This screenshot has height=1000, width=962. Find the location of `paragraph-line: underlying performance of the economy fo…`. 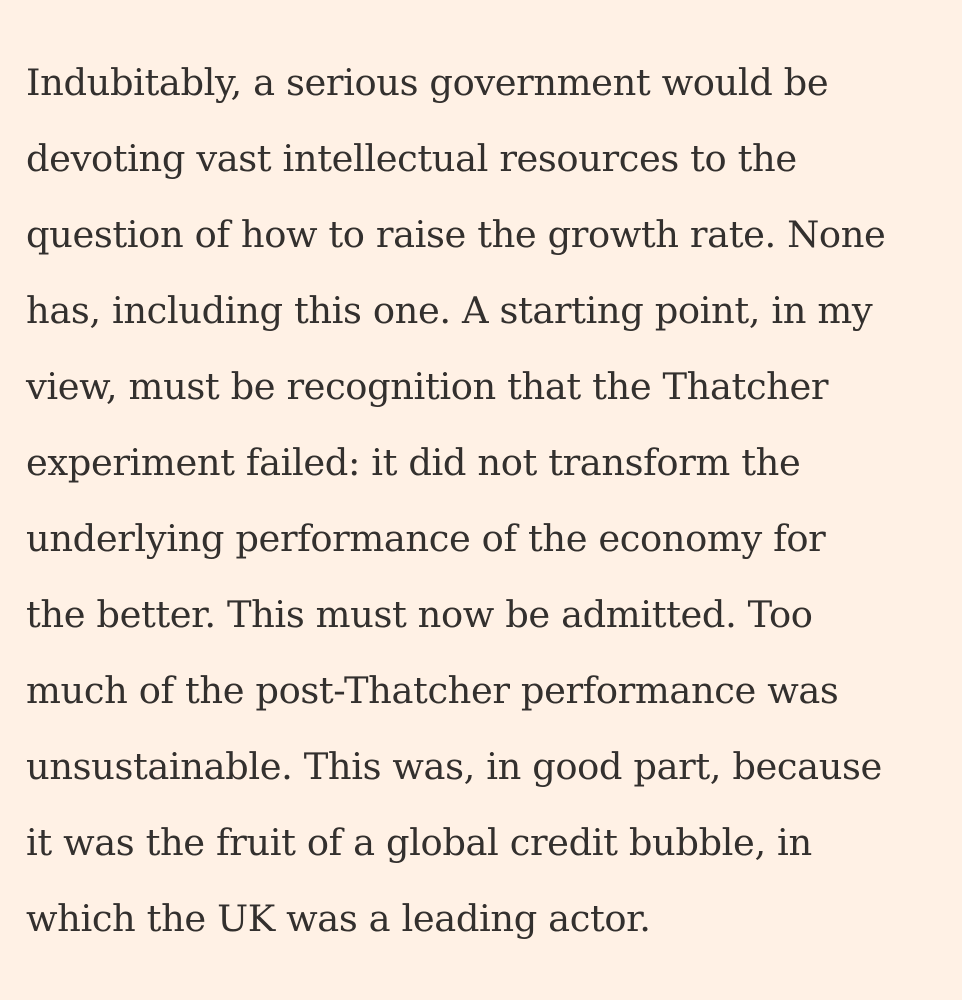

paragraph-line: underlying performance of the economy fo… is located at coordinates (426, 538).